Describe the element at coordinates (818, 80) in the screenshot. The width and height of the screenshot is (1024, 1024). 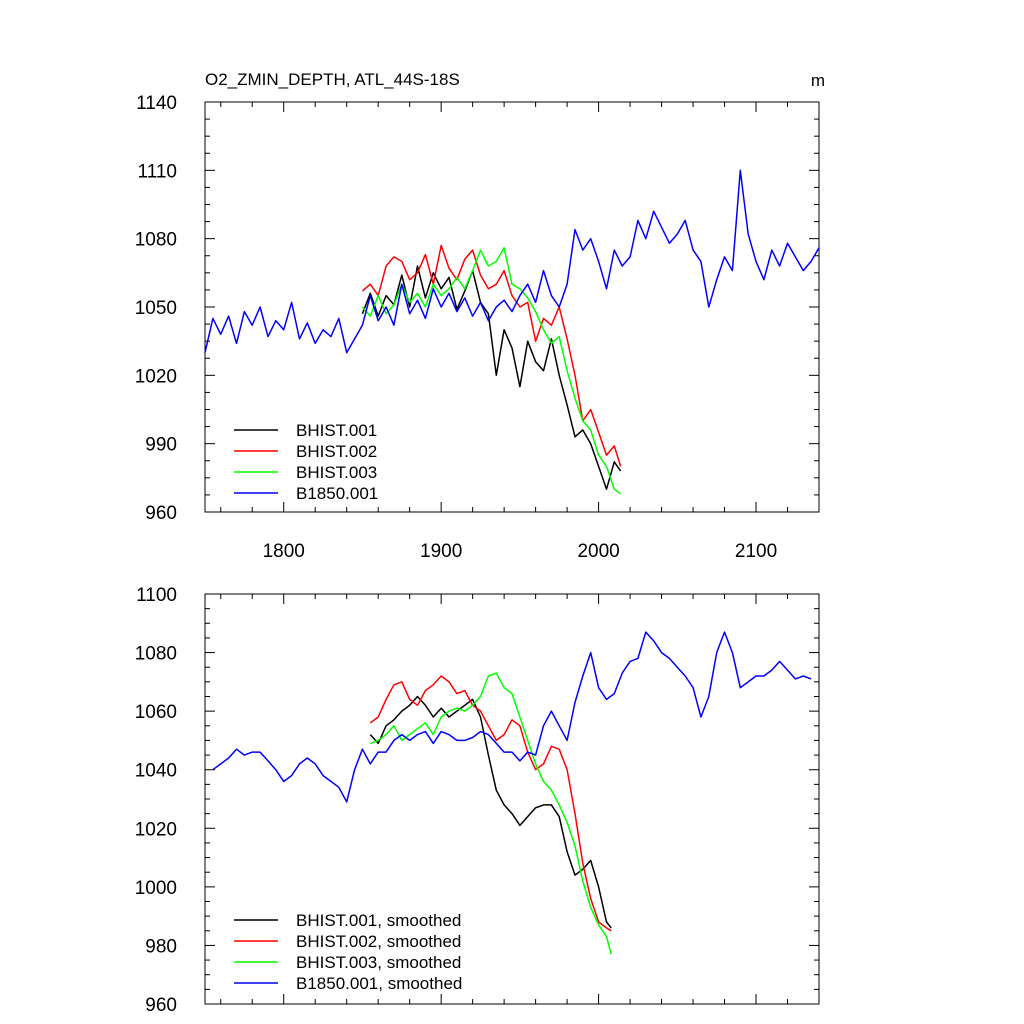
I see `top-chart-units: m` at that location.